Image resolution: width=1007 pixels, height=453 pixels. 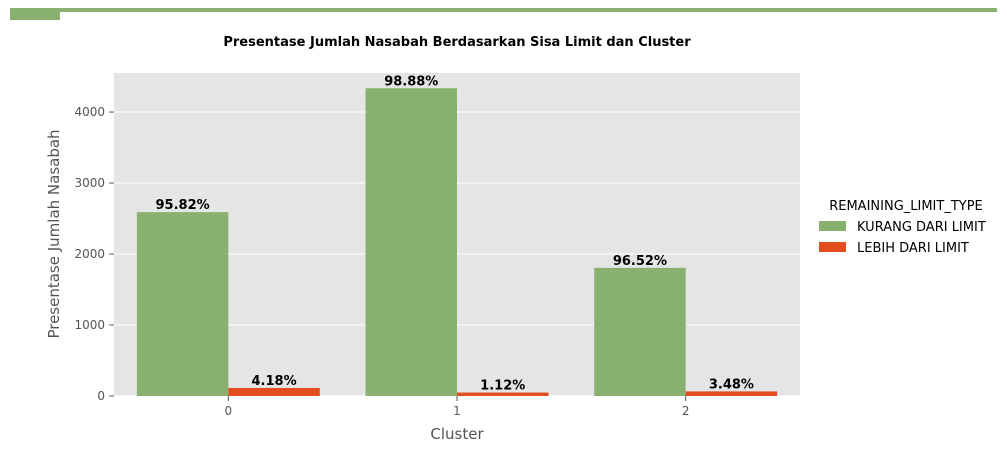 I want to click on legend-items: KURANG DARI LIMIT LEBIH DARI LIMIT, so click(x=902, y=238).